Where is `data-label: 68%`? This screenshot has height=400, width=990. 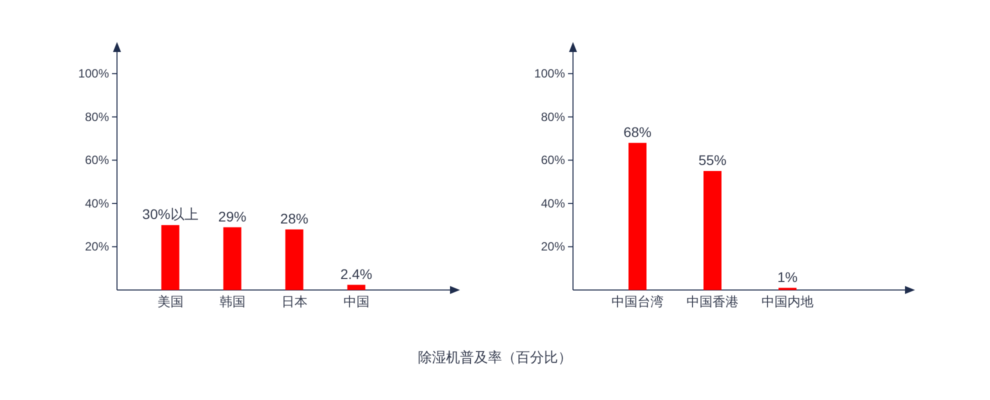
data-label: 68% is located at coordinates (637, 132).